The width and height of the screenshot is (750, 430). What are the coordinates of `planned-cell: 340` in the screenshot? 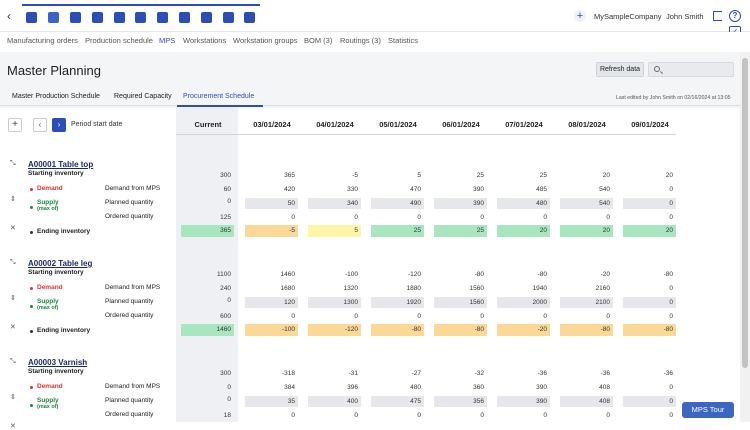 It's located at (334, 203).